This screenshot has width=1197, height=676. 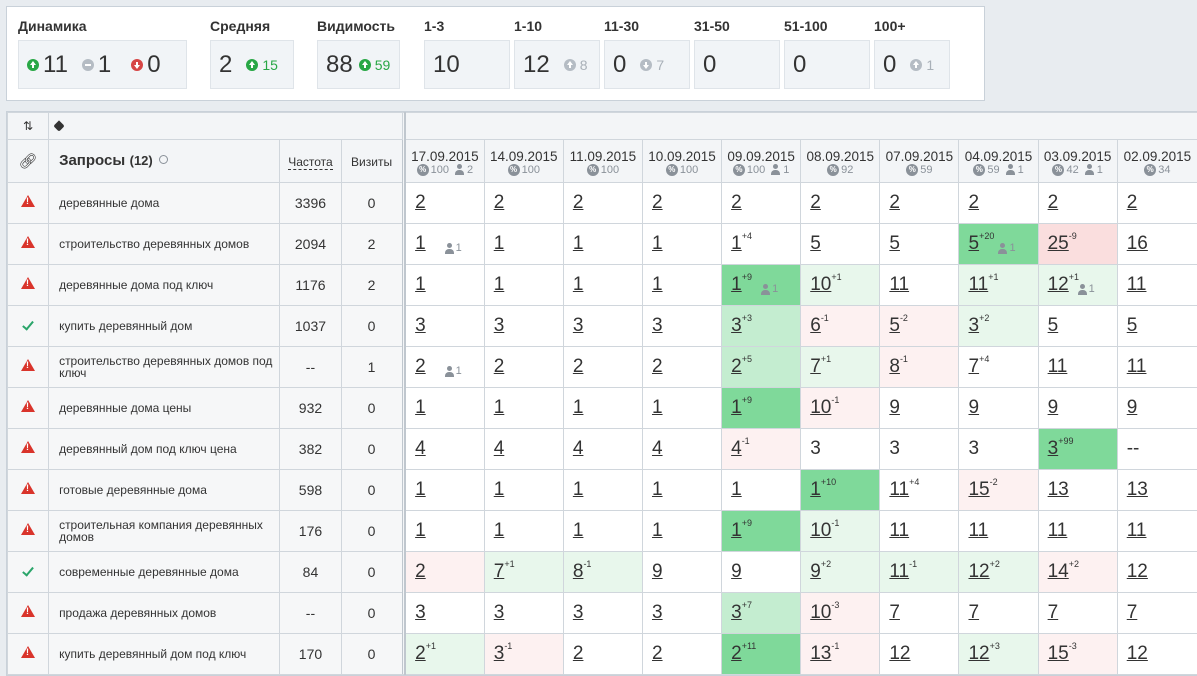 I want to click on search-icon, so click(x=164, y=159).